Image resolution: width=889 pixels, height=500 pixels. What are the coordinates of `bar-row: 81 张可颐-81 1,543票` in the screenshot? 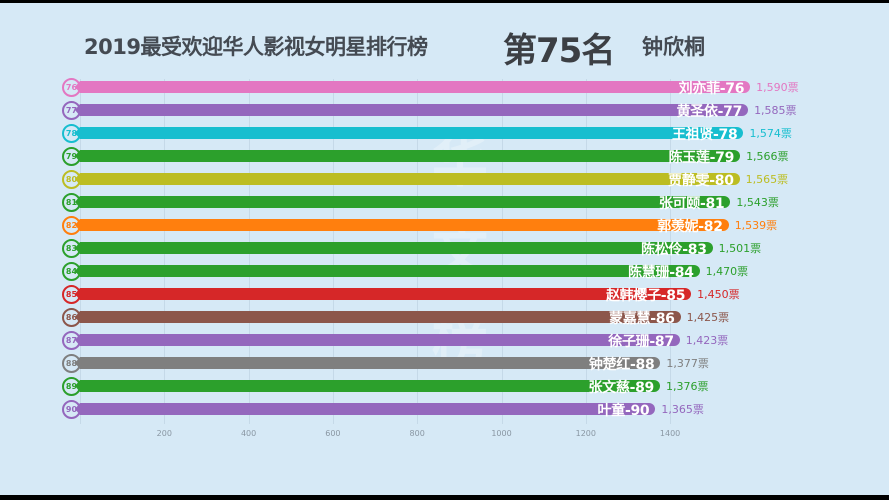 It's located at (444, 202).